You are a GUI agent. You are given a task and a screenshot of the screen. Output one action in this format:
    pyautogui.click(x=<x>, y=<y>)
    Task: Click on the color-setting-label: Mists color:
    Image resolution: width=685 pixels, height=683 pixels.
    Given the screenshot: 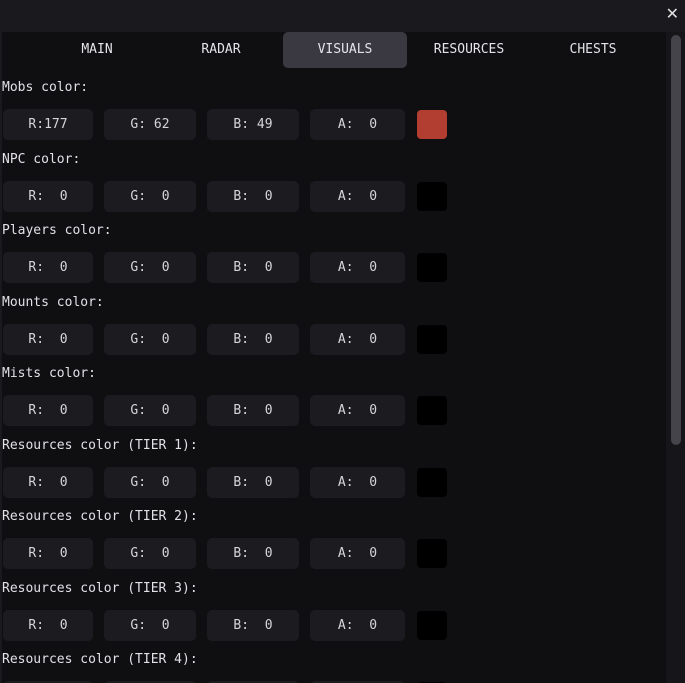 What is the action you would take?
    pyautogui.click(x=49, y=373)
    